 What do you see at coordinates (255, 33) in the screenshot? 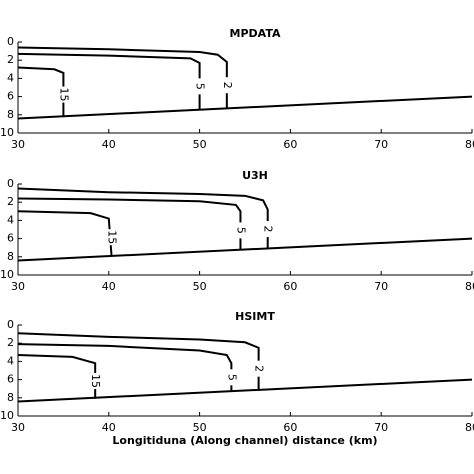
I see `chart-title: MPDATA` at bounding box center [255, 33].